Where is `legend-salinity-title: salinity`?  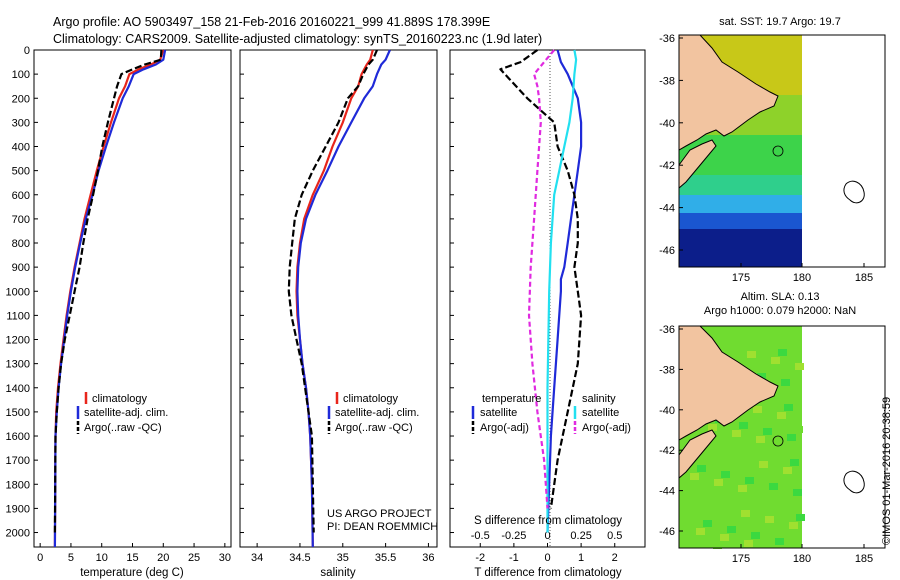 legend-salinity-title: salinity is located at coordinates (599, 399).